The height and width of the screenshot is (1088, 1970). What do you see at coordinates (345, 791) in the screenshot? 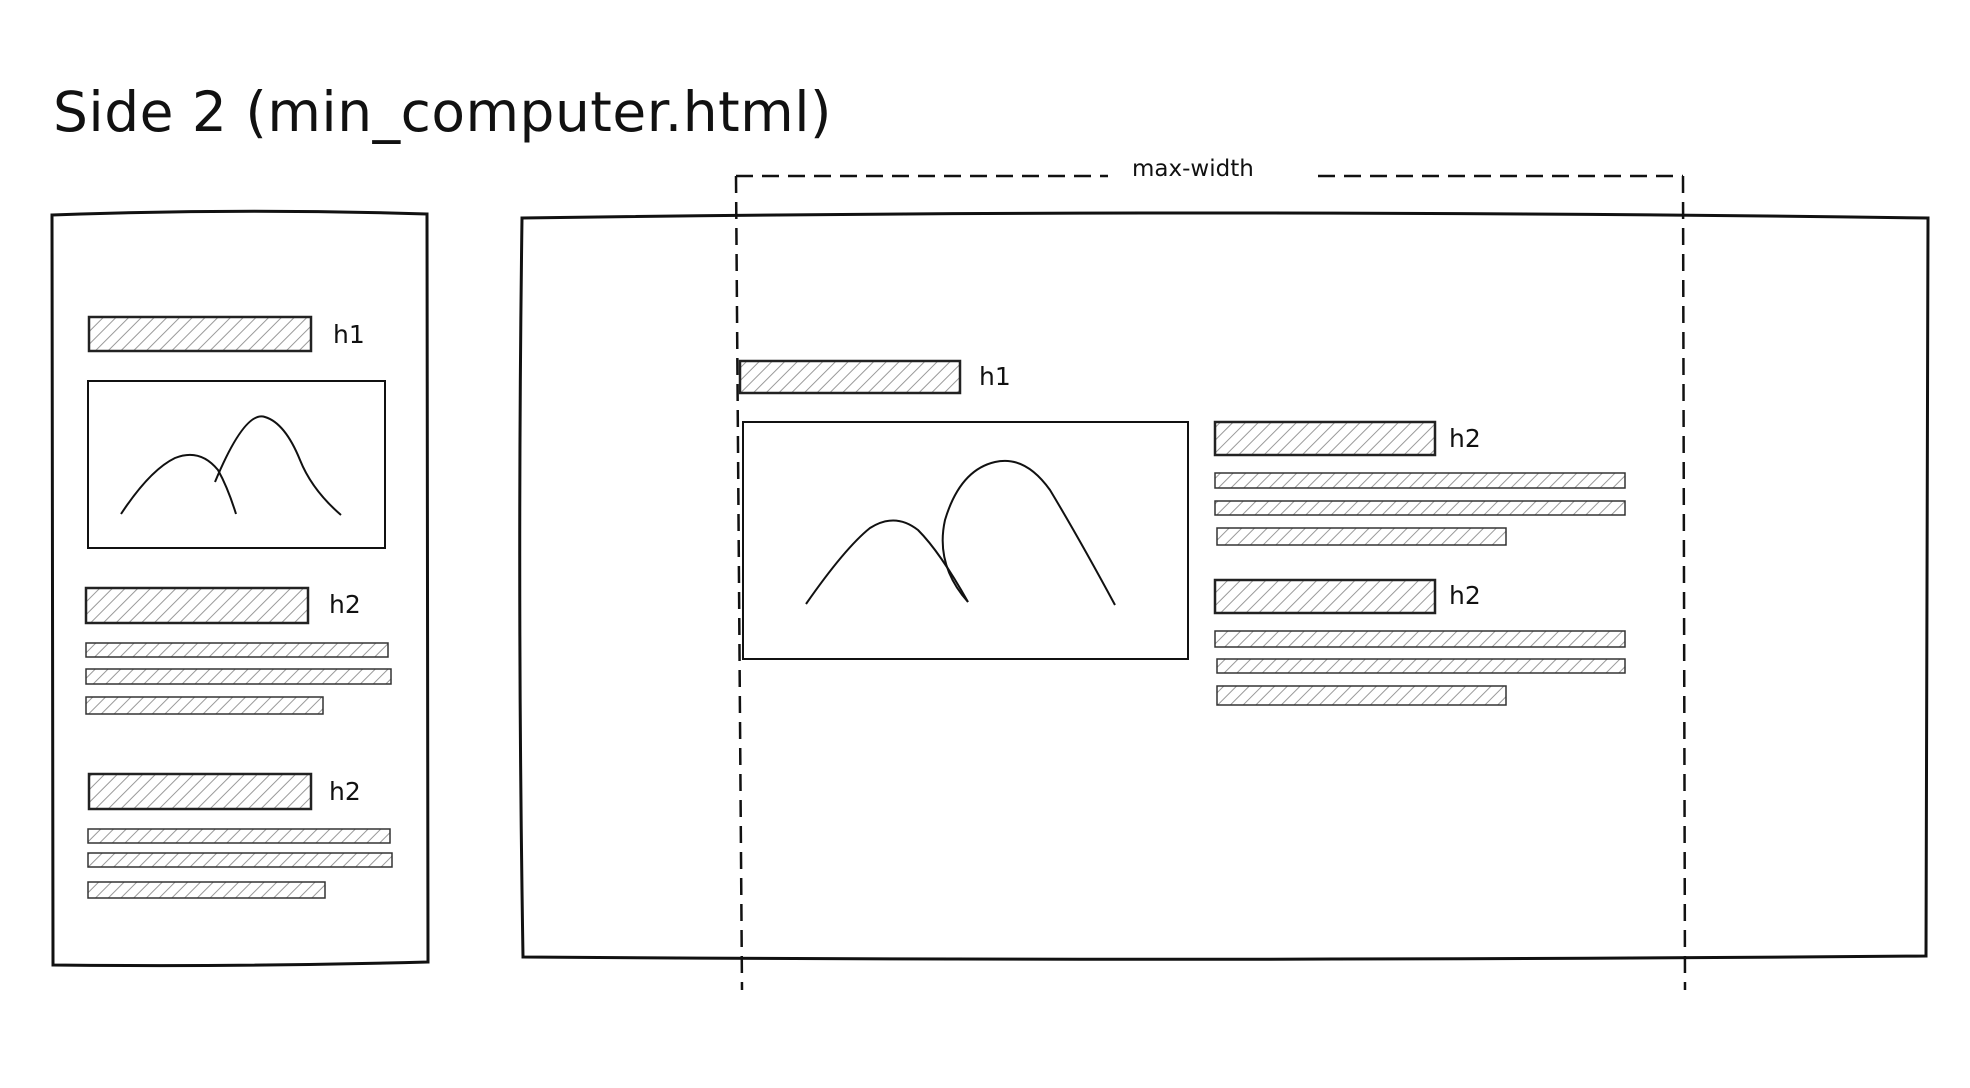
I see `mobile-h2-label-2: h2` at bounding box center [345, 791].